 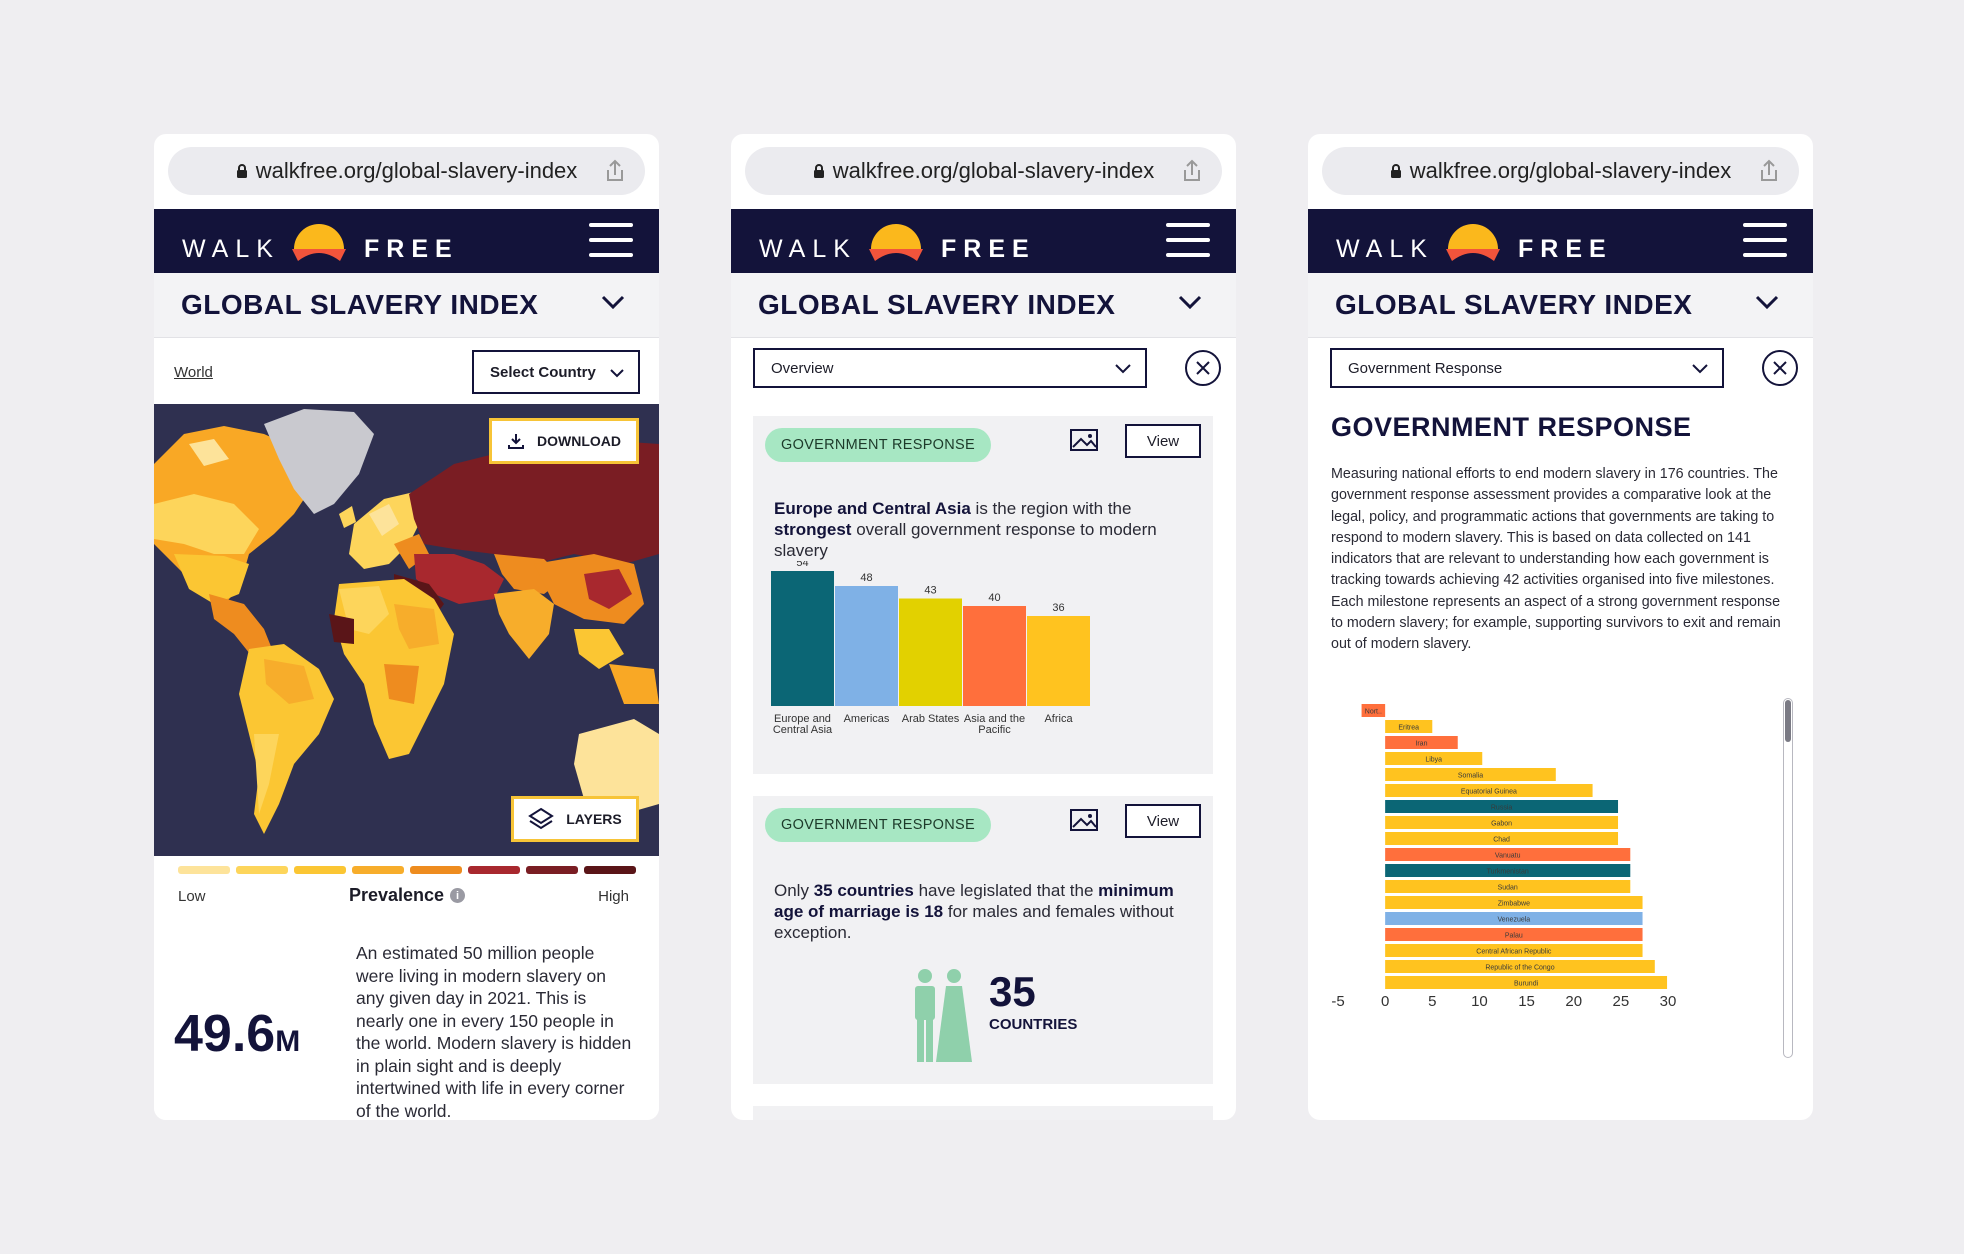 What do you see at coordinates (1788, 721) in the screenshot?
I see `chart-scrollbar-thumb` at bounding box center [1788, 721].